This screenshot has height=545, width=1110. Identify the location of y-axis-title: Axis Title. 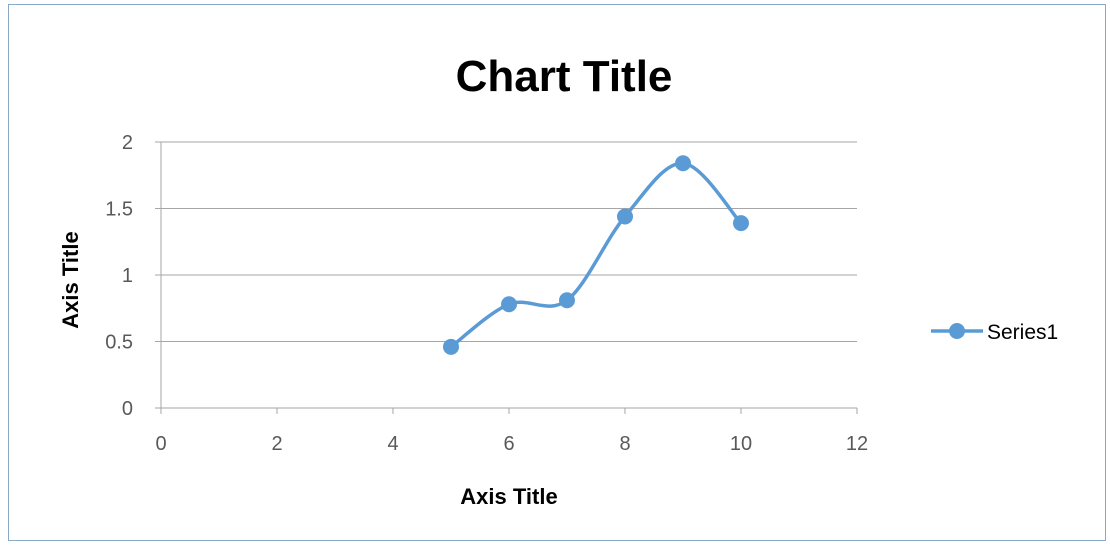
(70, 279).